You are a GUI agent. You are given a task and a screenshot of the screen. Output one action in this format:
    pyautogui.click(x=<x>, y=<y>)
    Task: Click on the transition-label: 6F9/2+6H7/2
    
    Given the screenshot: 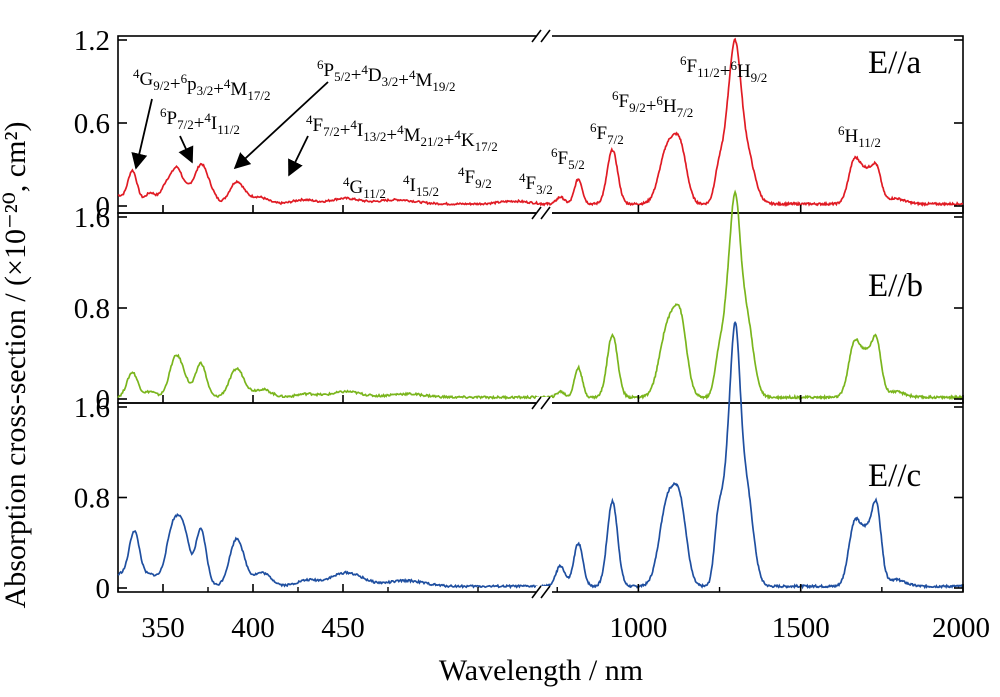 What is the action you would take?
    pyautogui.click(x=652, y=104)
    